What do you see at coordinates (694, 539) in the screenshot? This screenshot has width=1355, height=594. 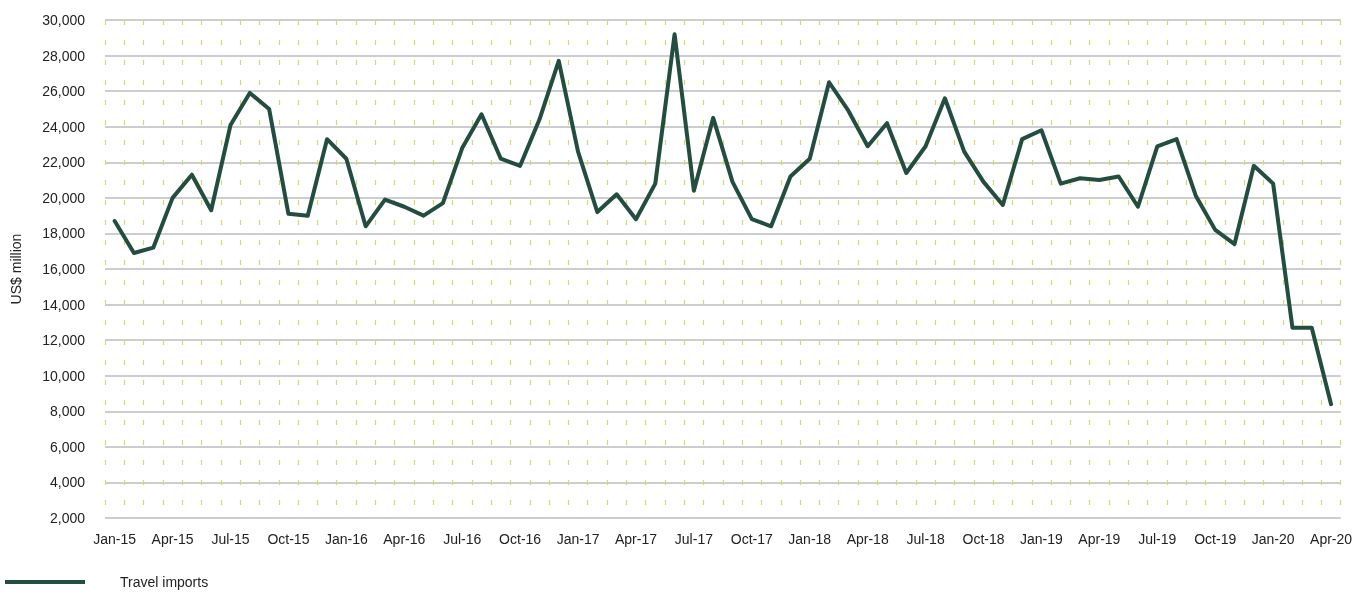 I see `x-tick-label: Jul-17` at bounding box center [694, 539].